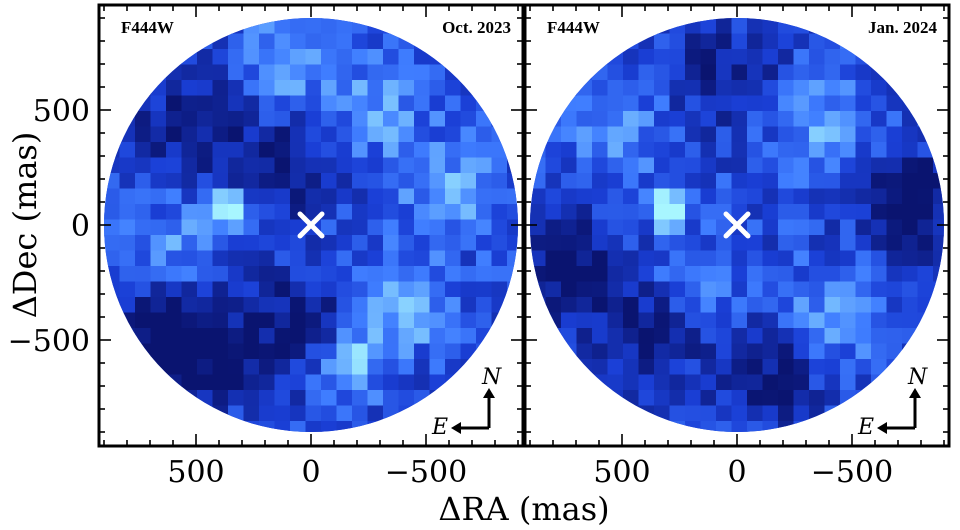 The height and width of the screenshot is (530, 960). Describe the element at coordinates (426, 472) in the screenshot. I see `x-tick-label: −500` at that location.